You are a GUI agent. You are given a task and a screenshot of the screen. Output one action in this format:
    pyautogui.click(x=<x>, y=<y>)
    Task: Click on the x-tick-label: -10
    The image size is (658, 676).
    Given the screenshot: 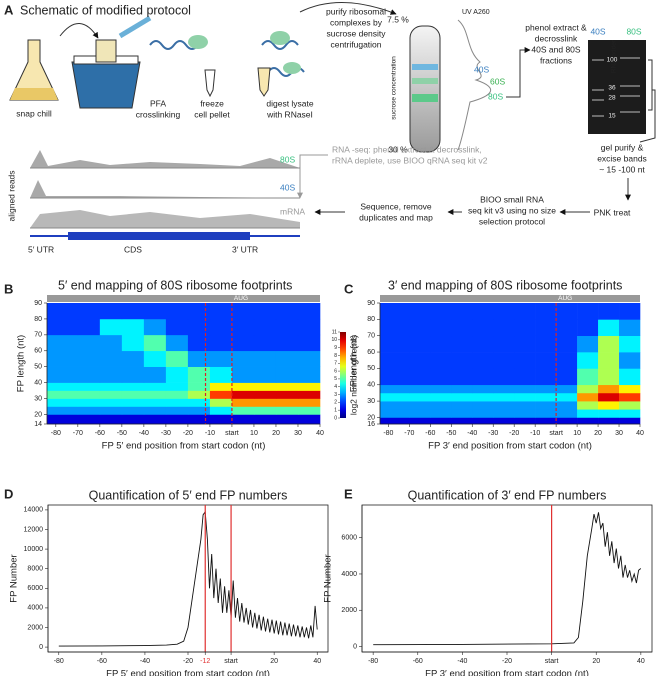 What is the action you would take?
    pyautogui.click(x=210, y=433)
    